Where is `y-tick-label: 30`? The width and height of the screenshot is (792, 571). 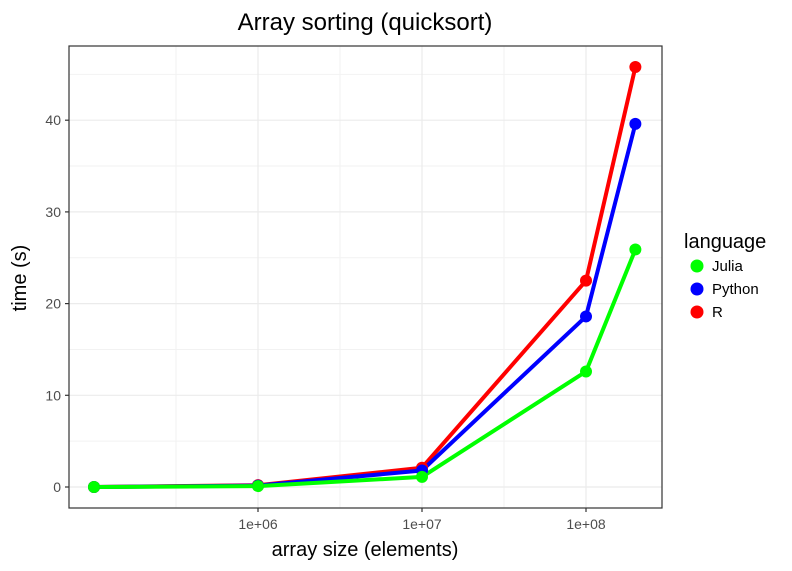 y-tick-label: 30 is located at coordinates (53, 212).